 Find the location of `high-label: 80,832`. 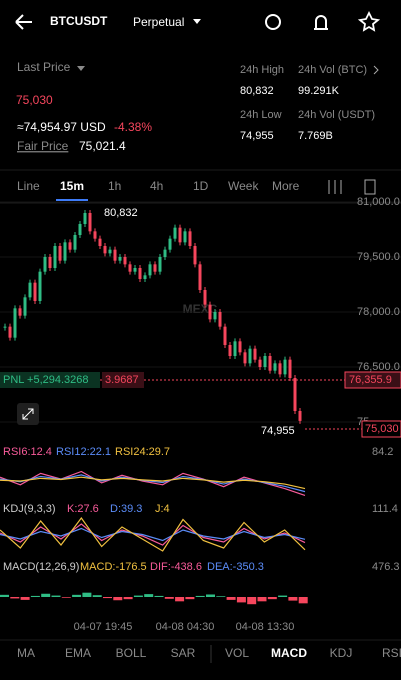

high-label: 80,832 is located at coordinates (121, 213).